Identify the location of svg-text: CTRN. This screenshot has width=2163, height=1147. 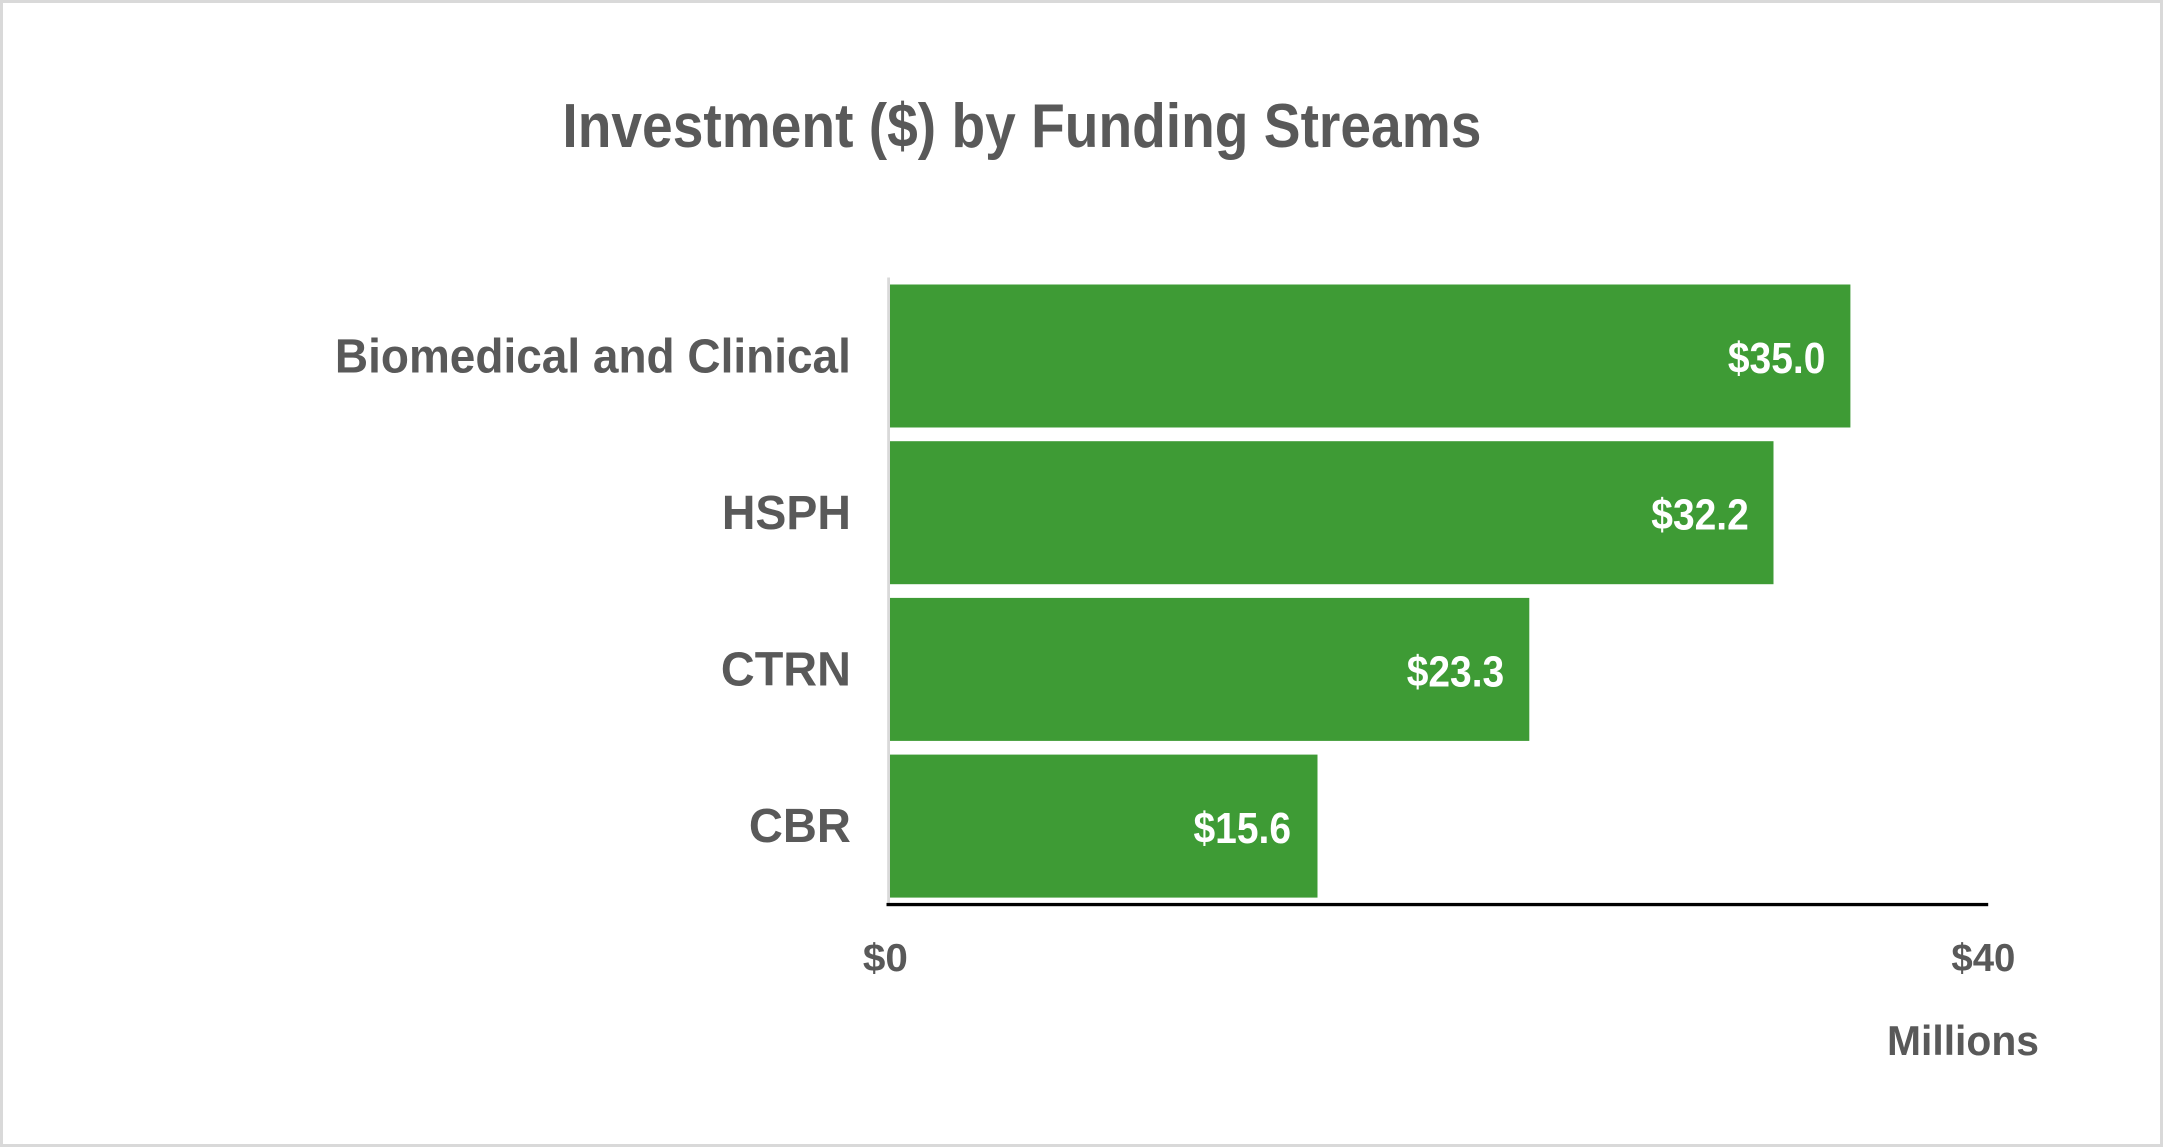
(786, 670).